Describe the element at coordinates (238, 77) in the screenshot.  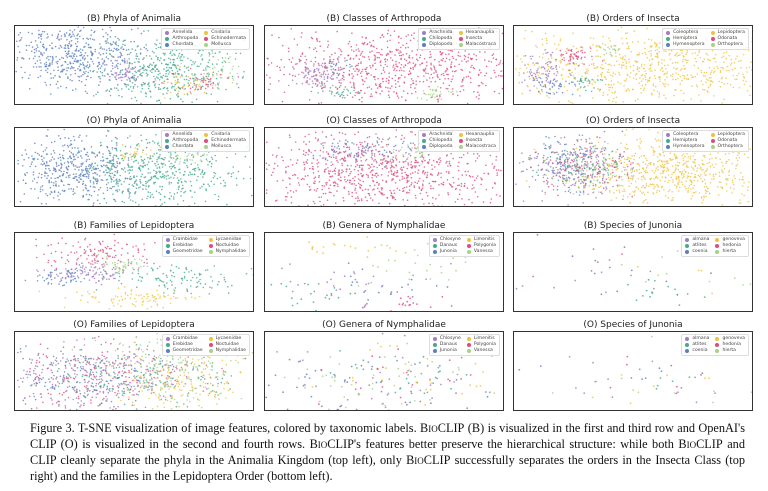
I see `scatter-point-echinodermata` at that location.